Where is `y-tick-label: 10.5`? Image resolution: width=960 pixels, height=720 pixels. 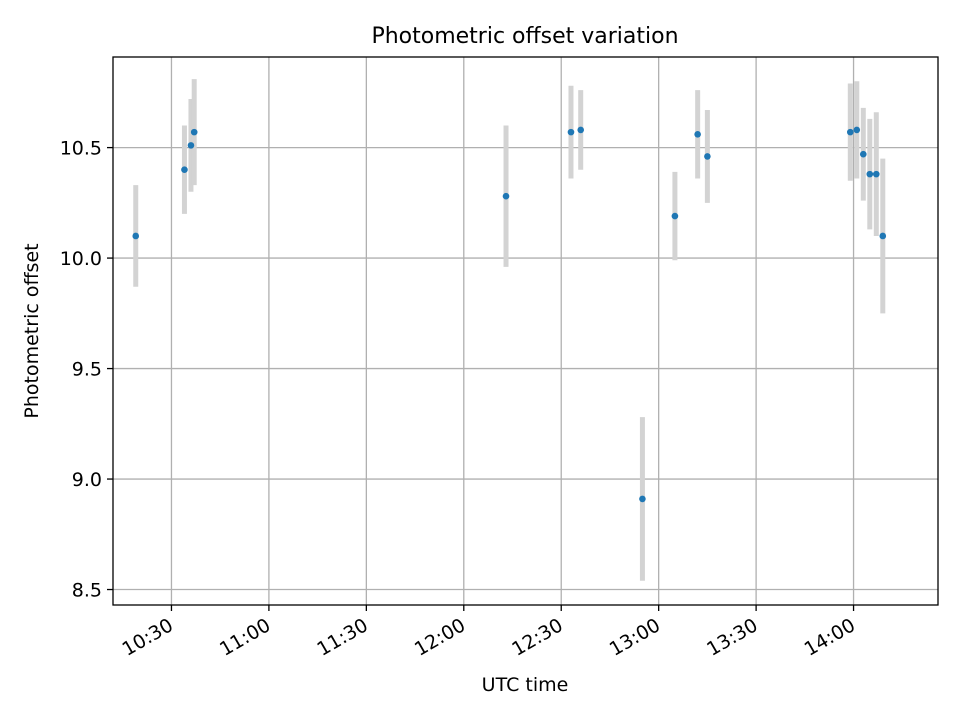 y-tick-label: 10.5 is located at coordinates (81, 149).